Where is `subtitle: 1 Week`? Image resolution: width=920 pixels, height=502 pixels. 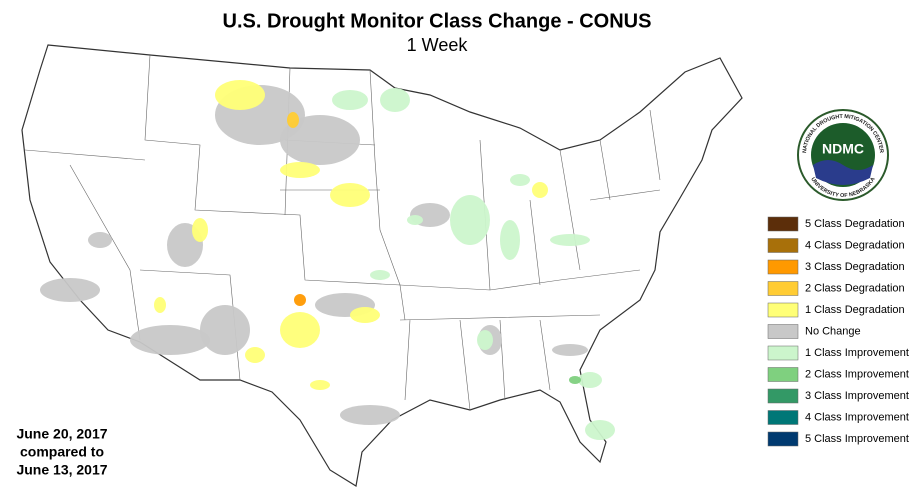
subtitle: 1 Week is located at coordinates (438, 45).